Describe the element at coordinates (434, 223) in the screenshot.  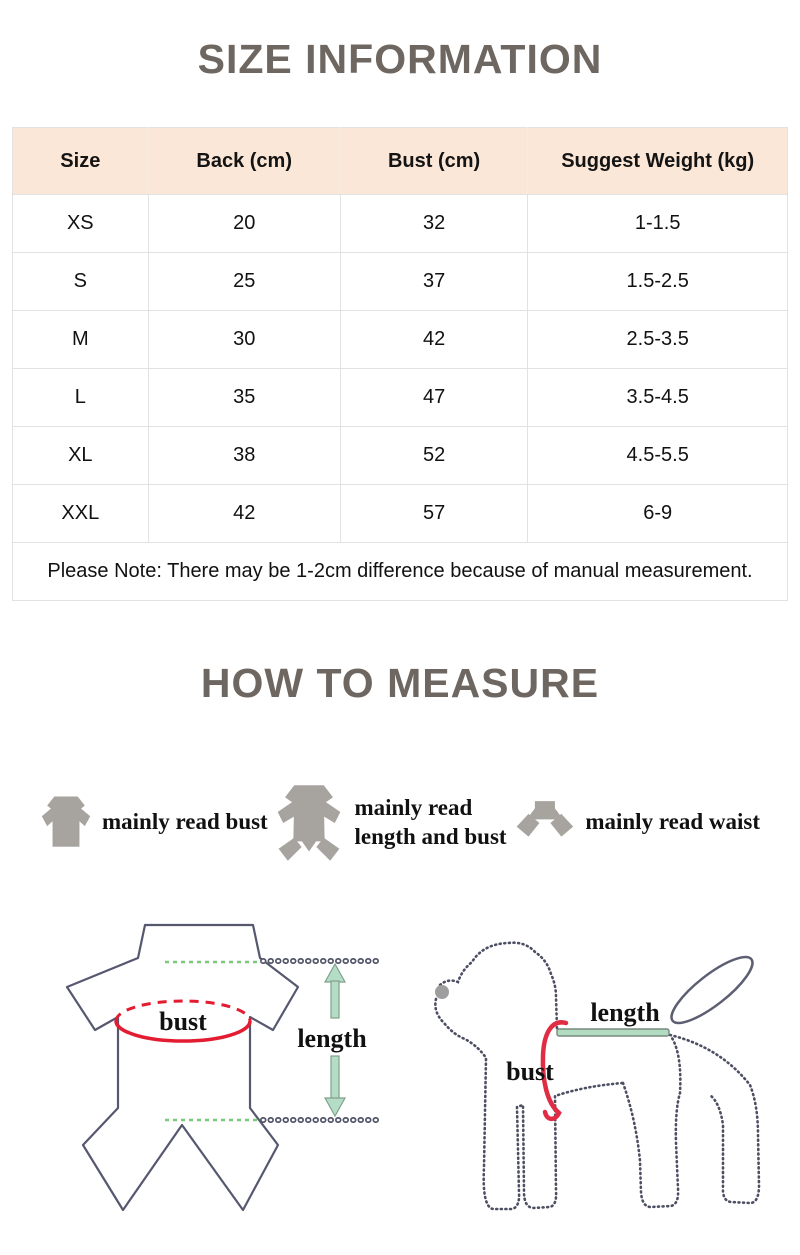
I see `bust-cell: 32` at that location.